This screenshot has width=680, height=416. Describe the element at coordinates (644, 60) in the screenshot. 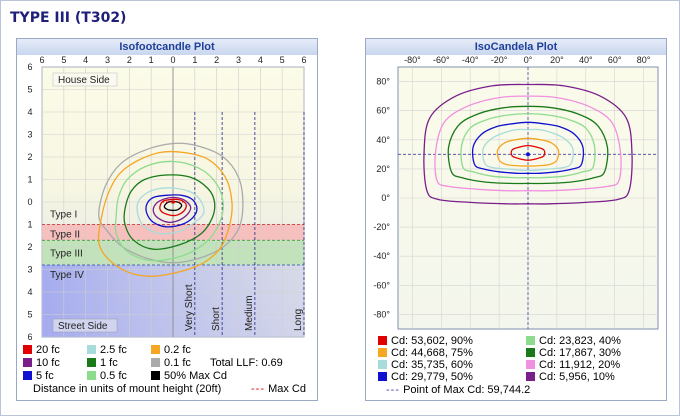

I see `x-tick-label: 80°` at that location.